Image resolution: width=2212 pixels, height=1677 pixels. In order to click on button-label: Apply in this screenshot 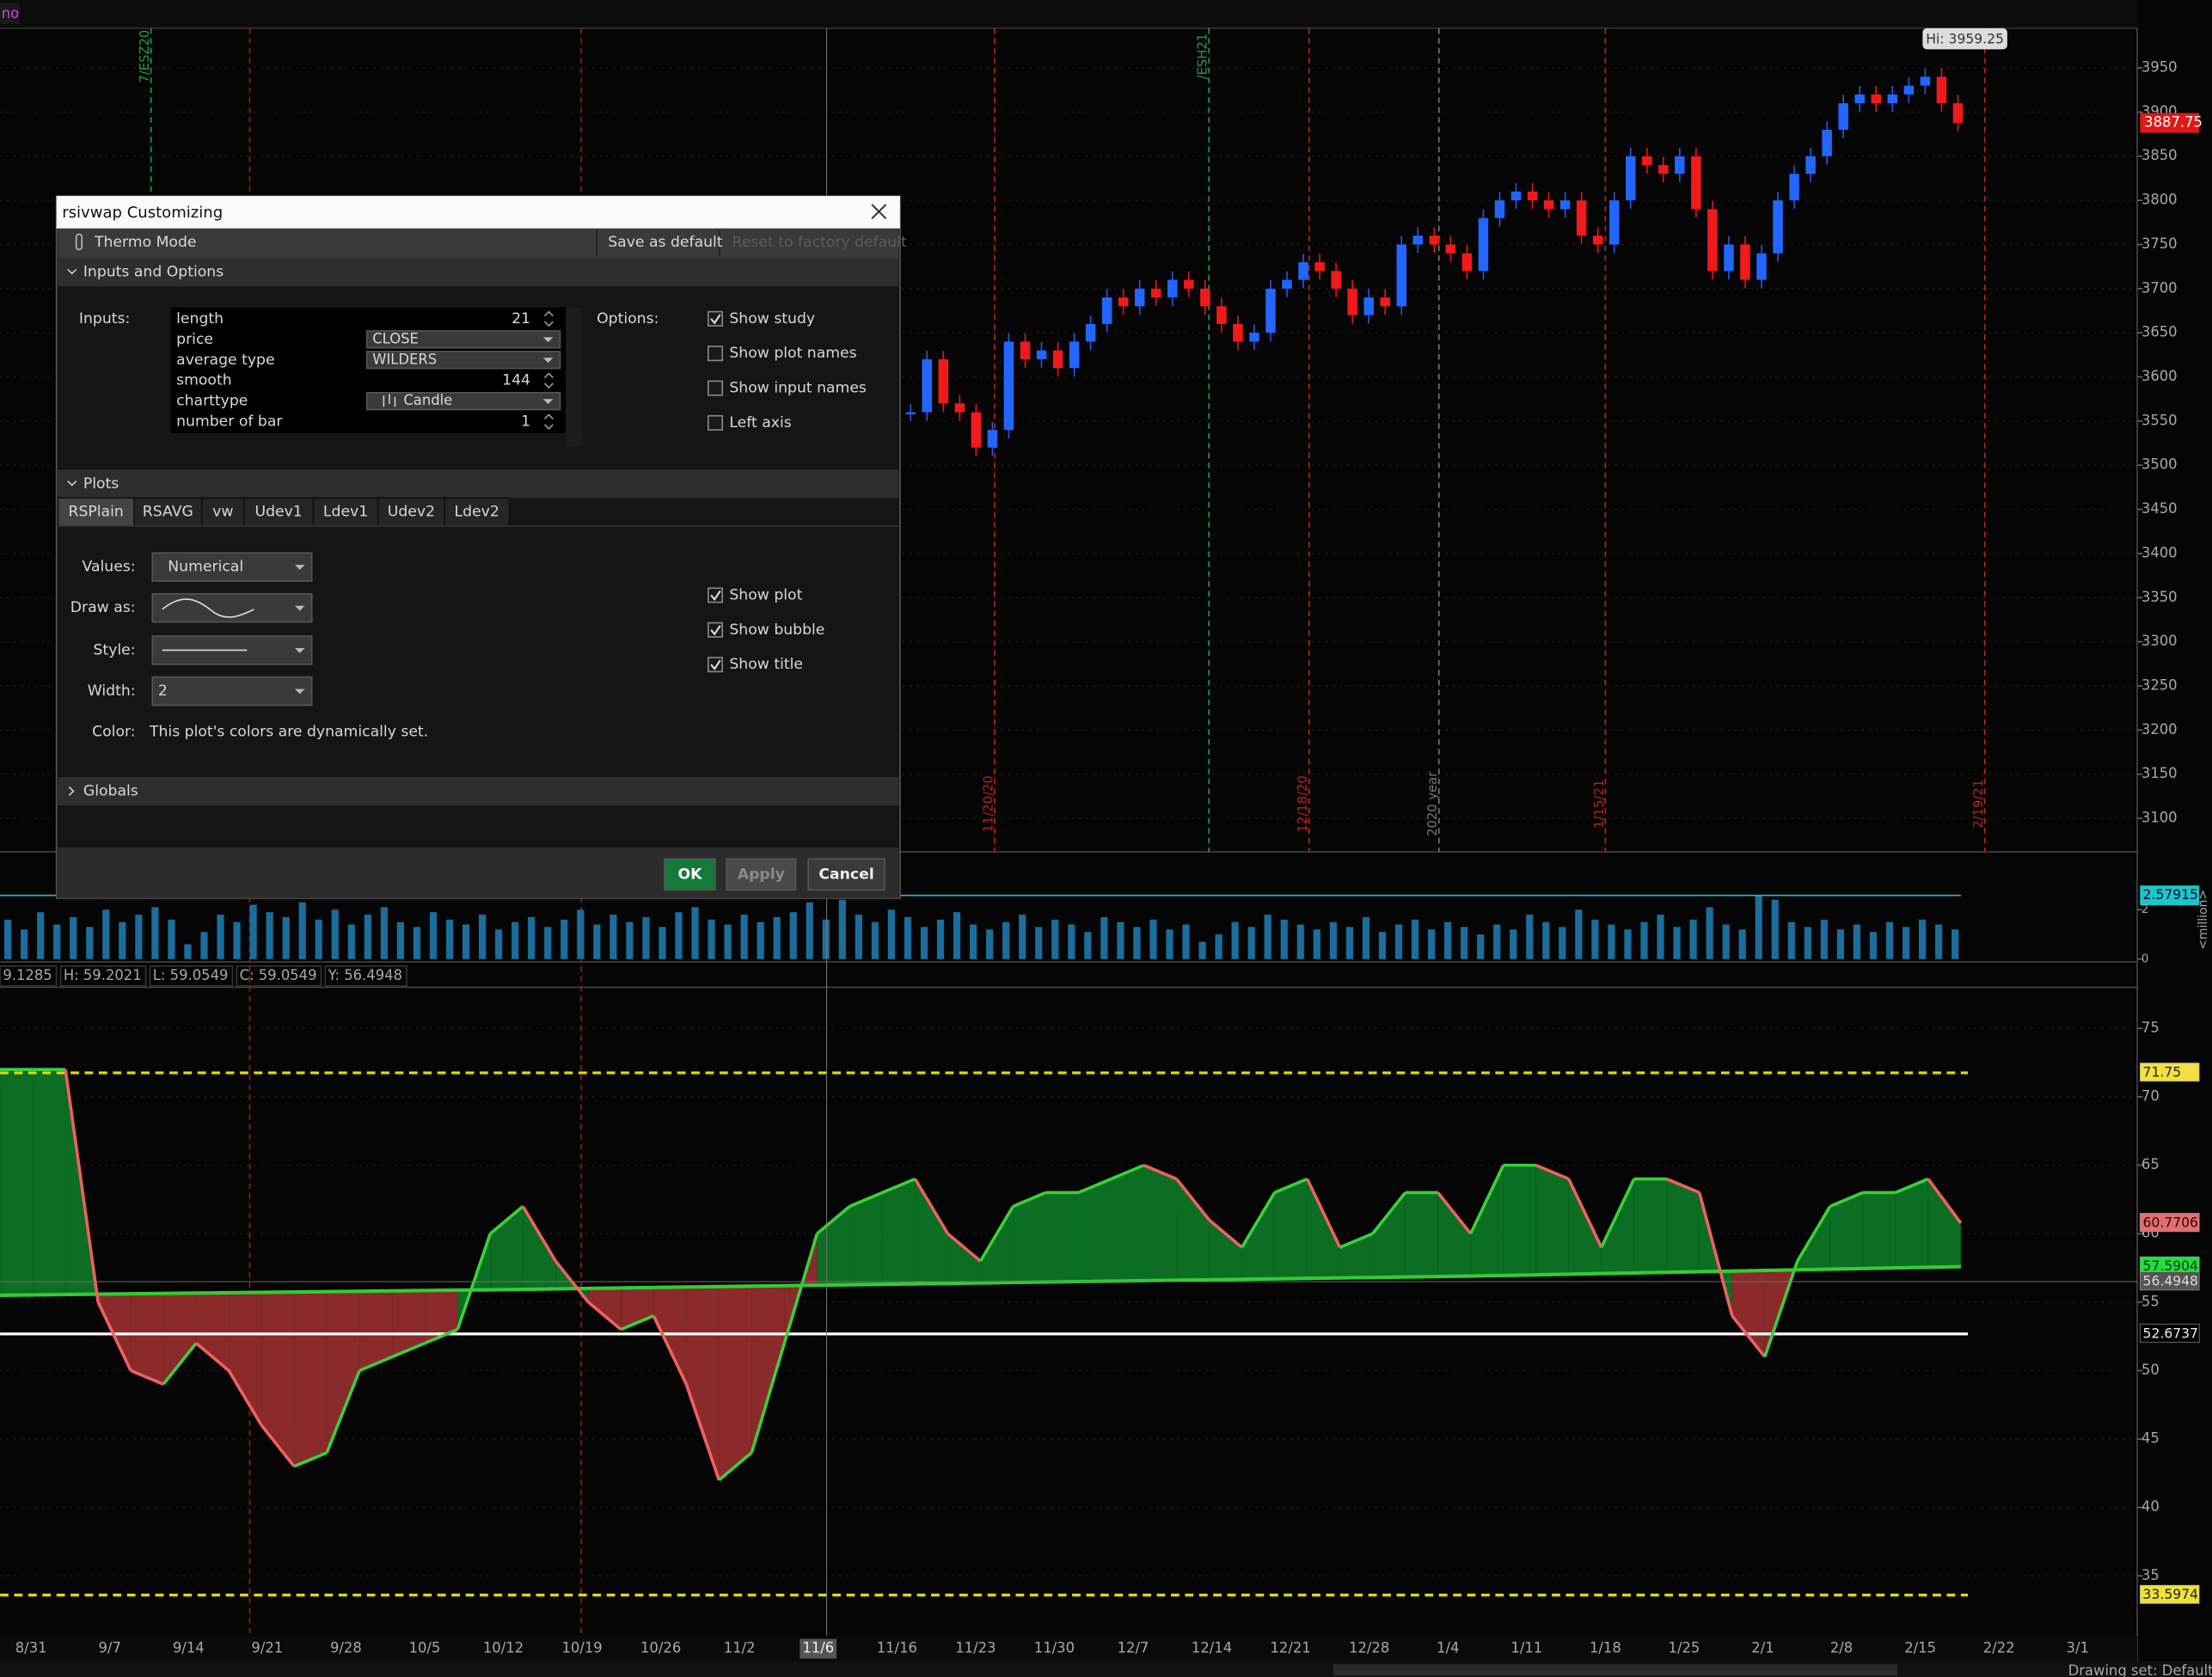, I will do `click(761, 874)`.